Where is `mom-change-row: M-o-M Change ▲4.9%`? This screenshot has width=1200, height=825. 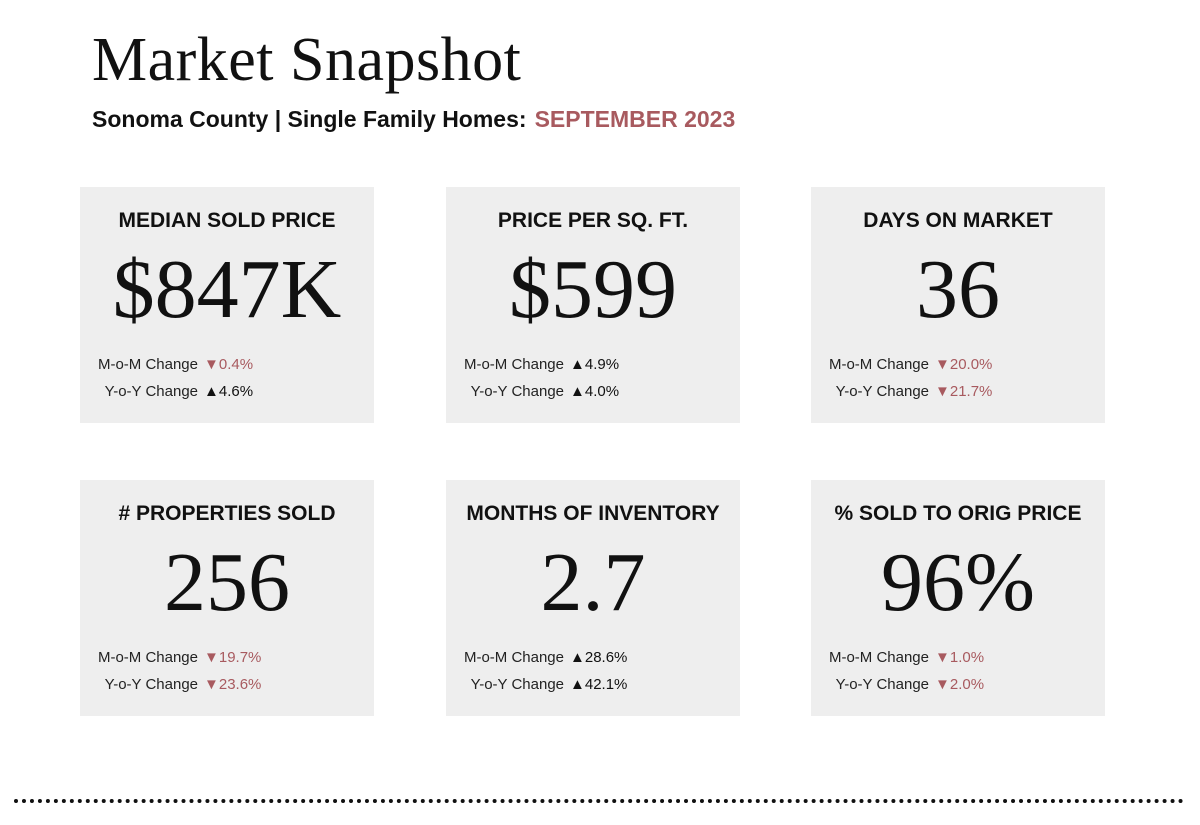
mom-change-row: M-o-M Change ▲4.9% is located at coordinates (532, 365).